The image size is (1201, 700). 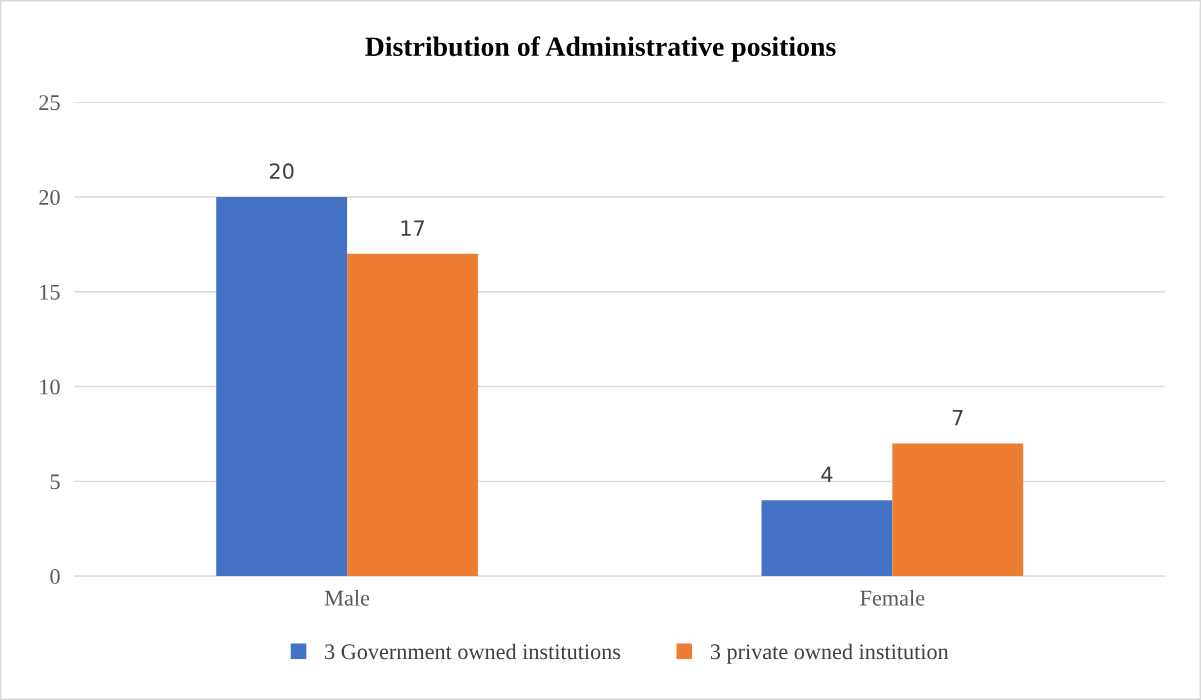 I want to click on data-label: 20, so click(x=281, y=171).